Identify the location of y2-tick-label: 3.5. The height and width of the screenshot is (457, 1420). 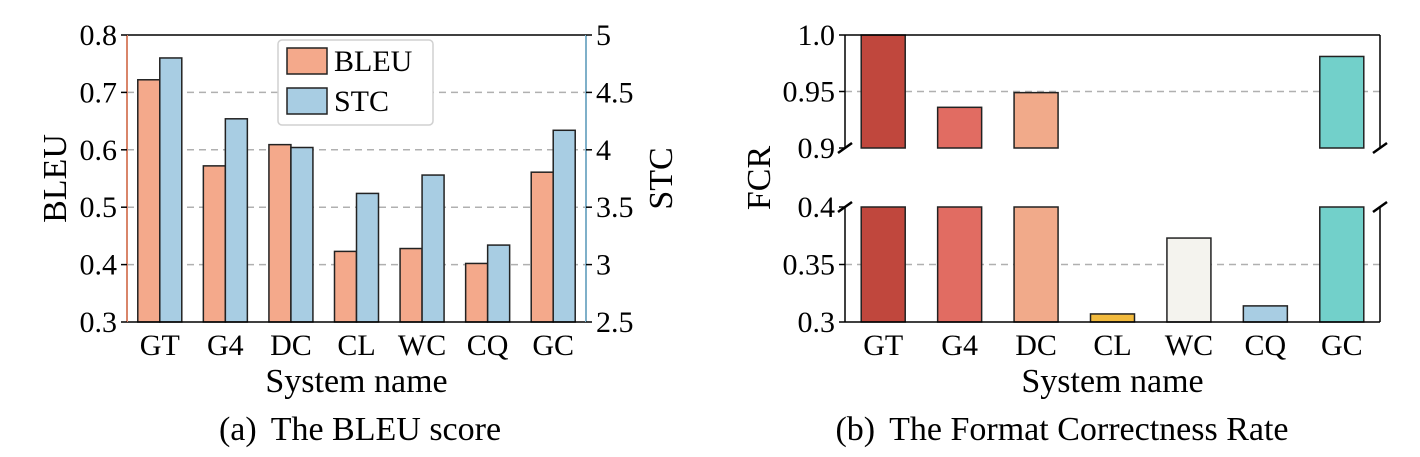
(615, 207).